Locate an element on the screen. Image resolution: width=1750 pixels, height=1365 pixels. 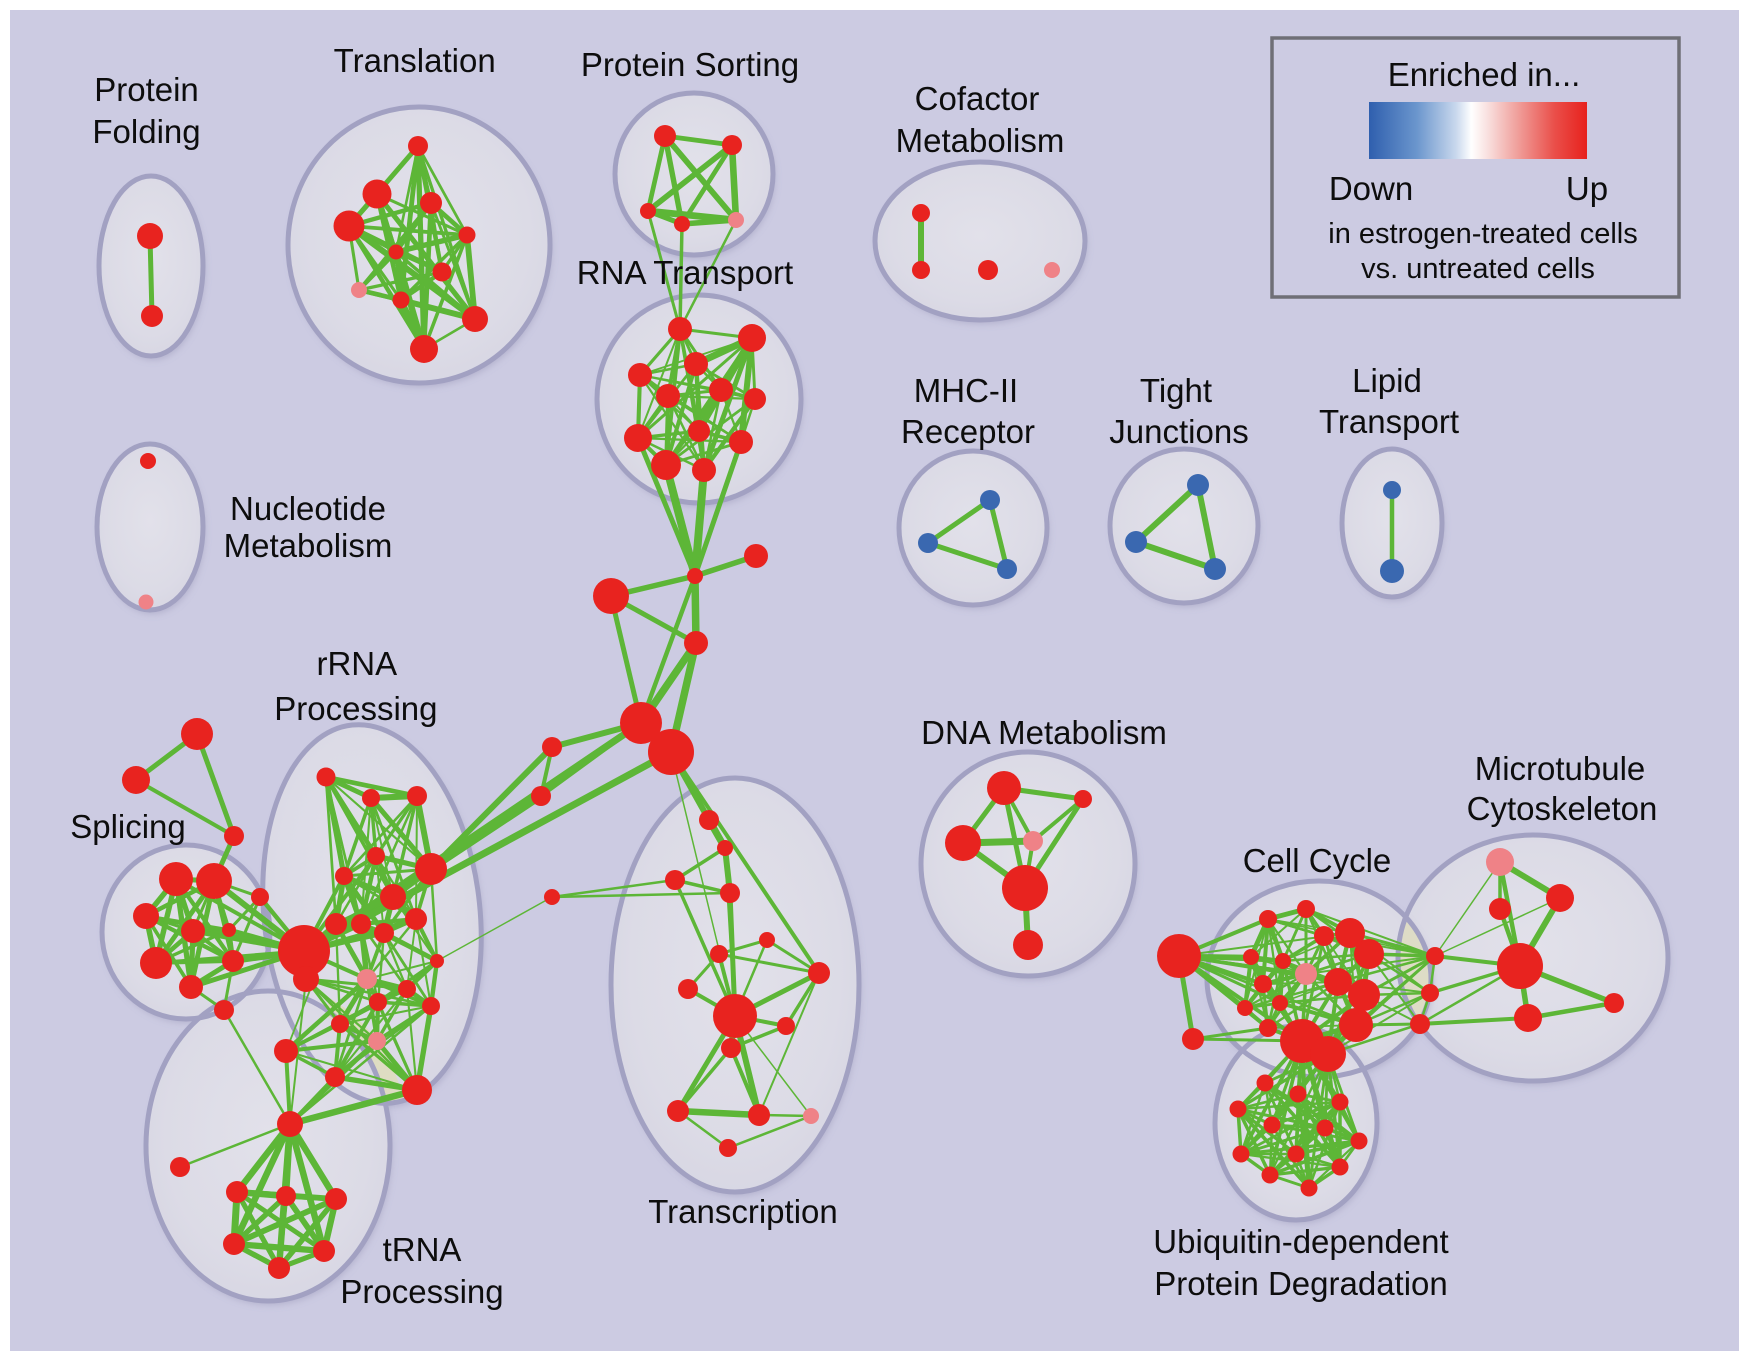
svg-text: Protein Degradation is located at coordinates (1301, 1283).